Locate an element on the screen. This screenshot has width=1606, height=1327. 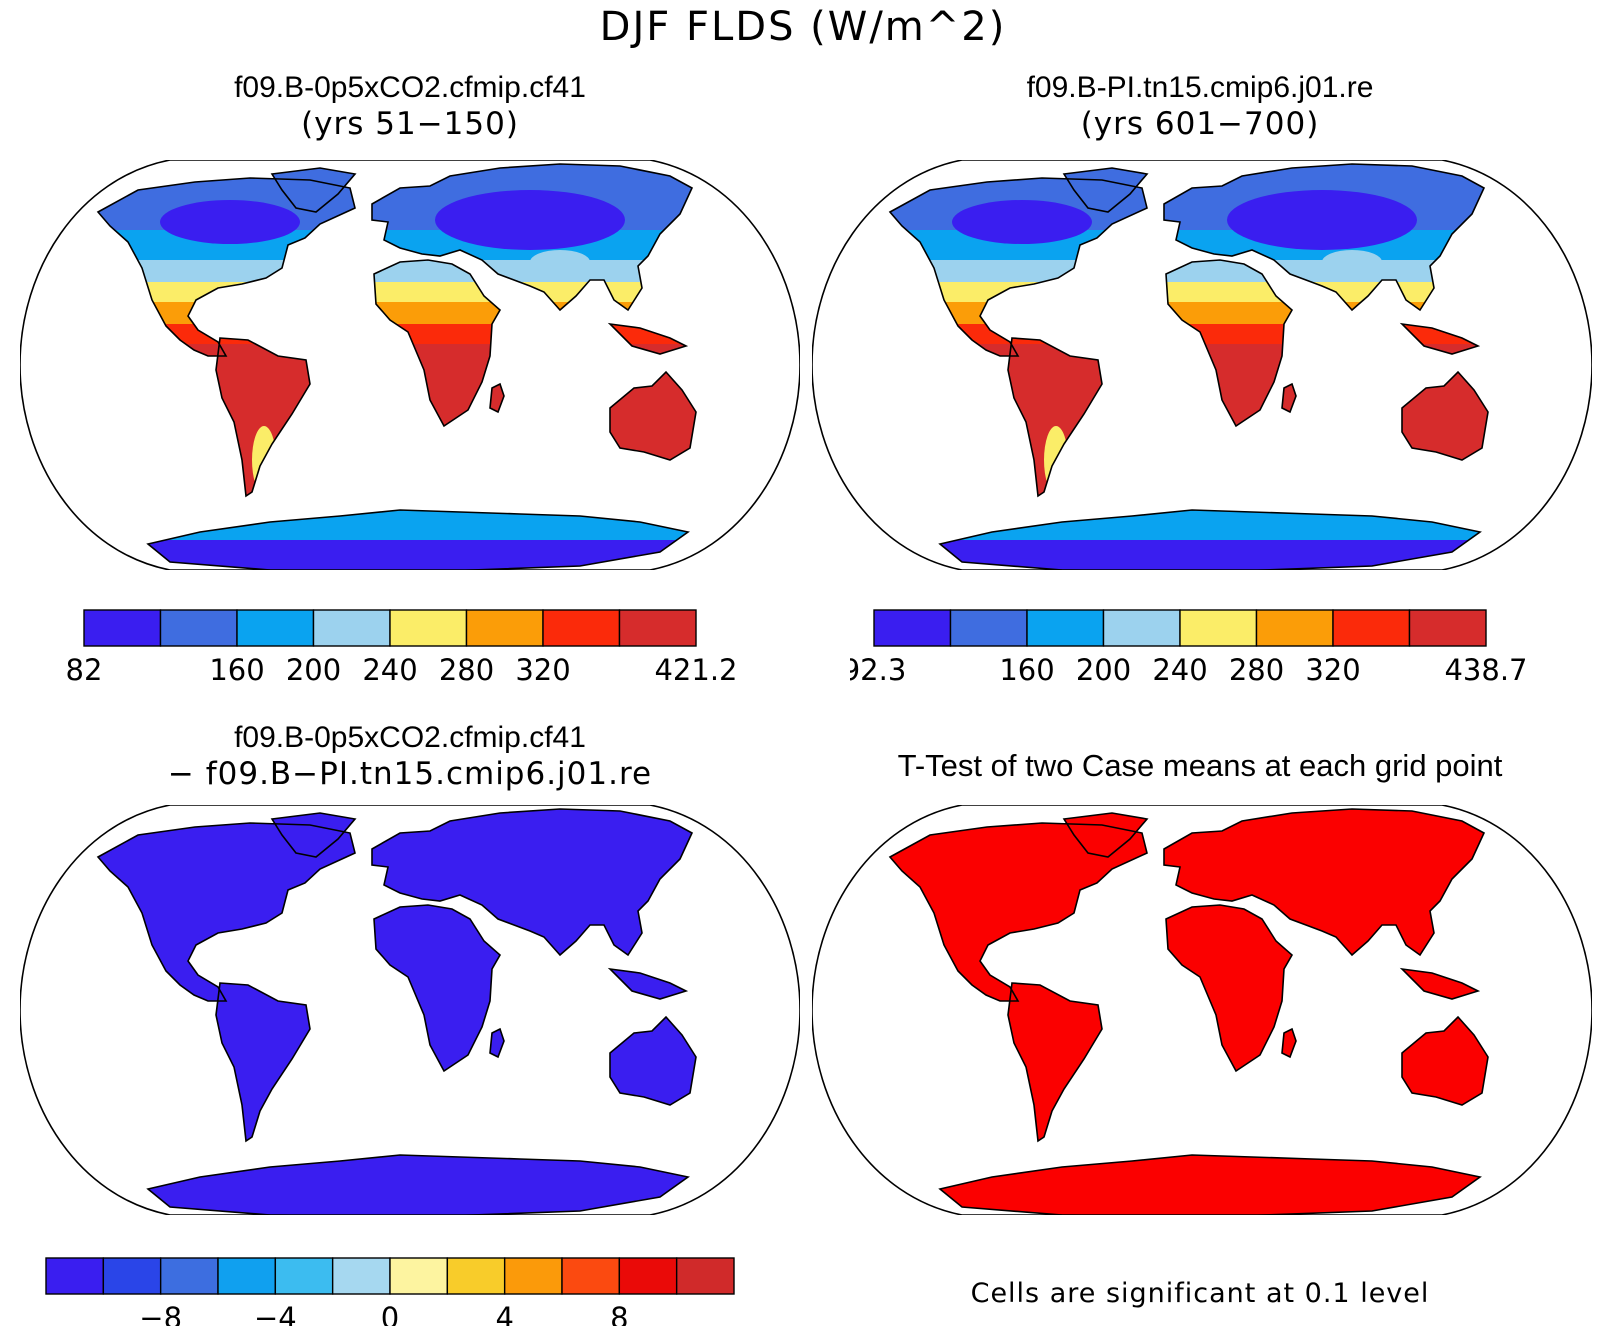
panel-1-colorbar: 82 160 200 240 280 320 421.2 is located at coordinates (402, 648).